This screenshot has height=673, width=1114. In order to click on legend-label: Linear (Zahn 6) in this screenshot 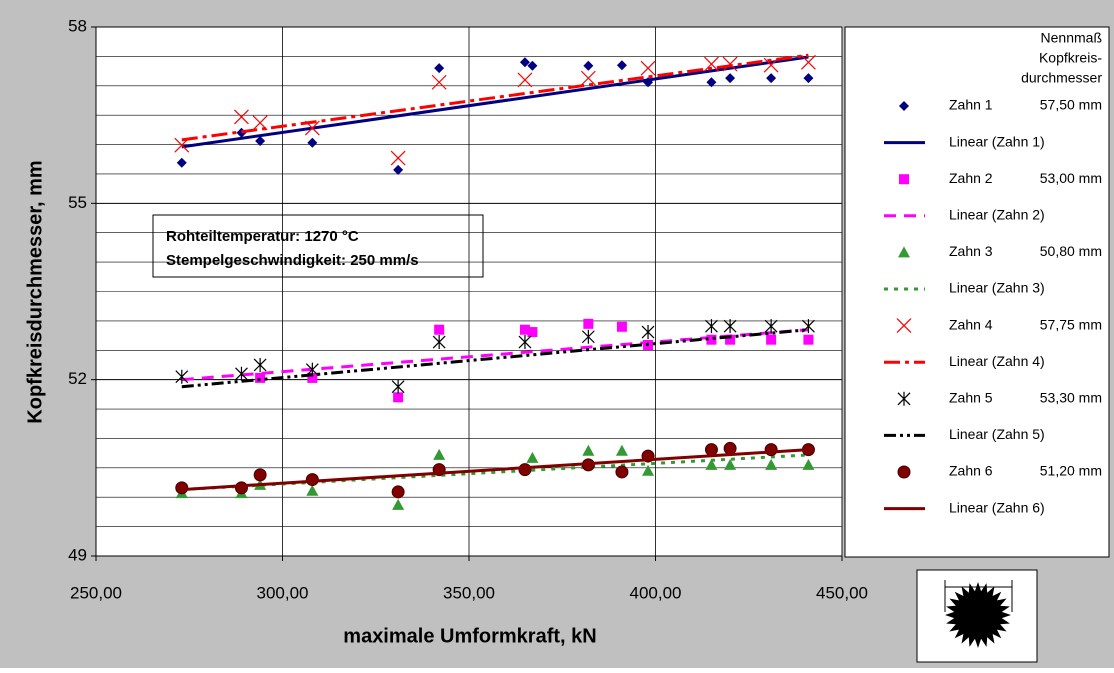, I will do `click(997, 507)`.